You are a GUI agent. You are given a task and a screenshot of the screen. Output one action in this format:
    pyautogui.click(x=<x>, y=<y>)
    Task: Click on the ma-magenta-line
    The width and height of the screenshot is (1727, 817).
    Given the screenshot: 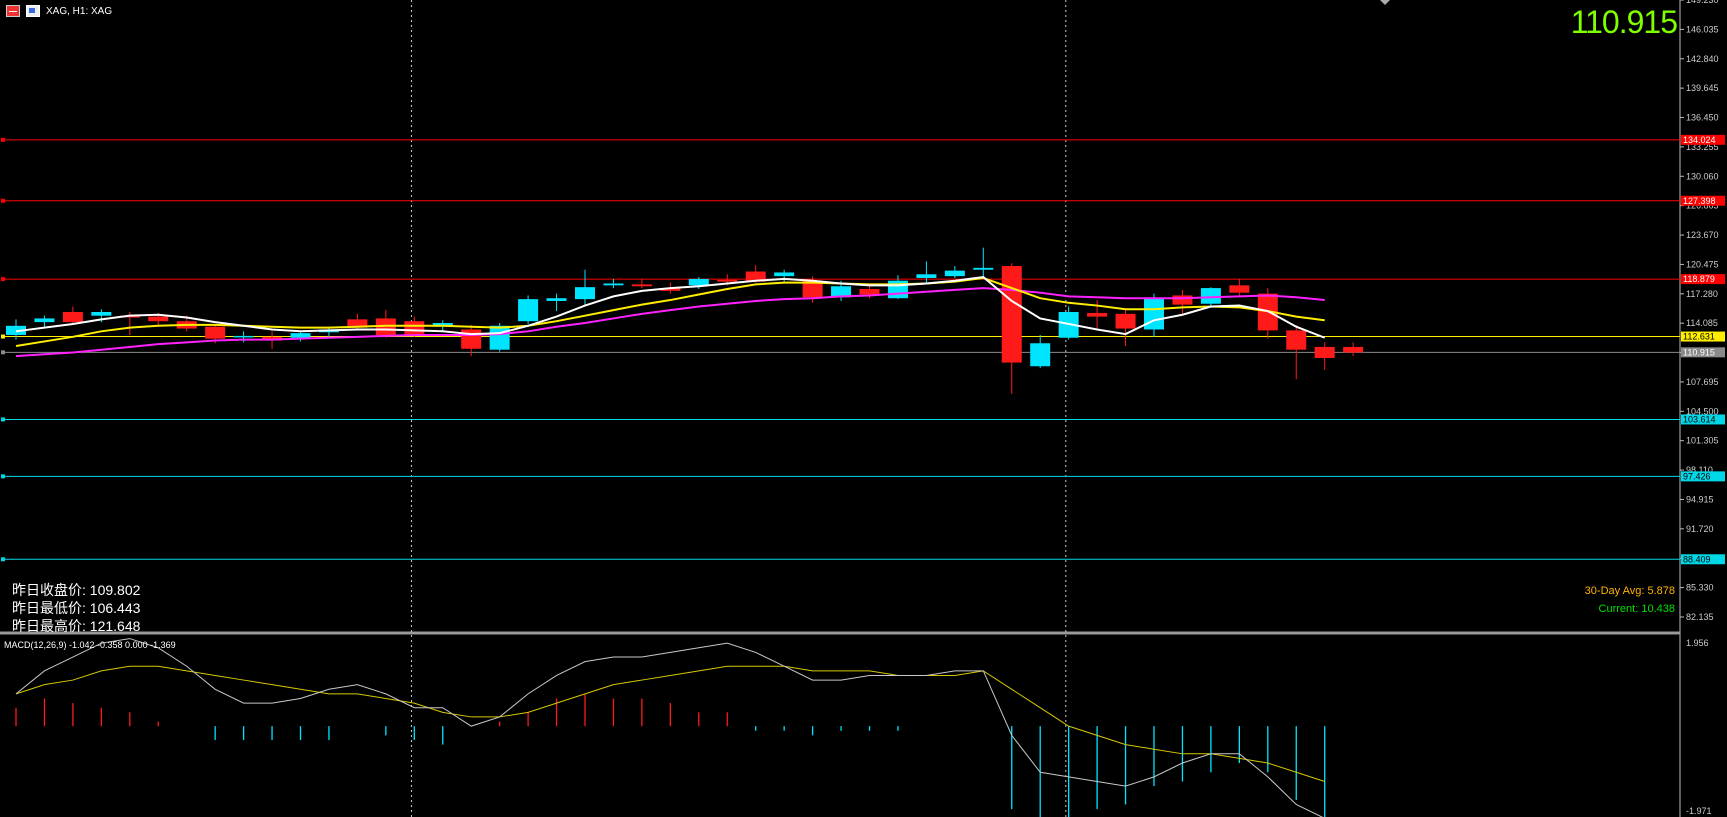 What is the action you would take?
    pyautogui.click(x=670, y=322)
    